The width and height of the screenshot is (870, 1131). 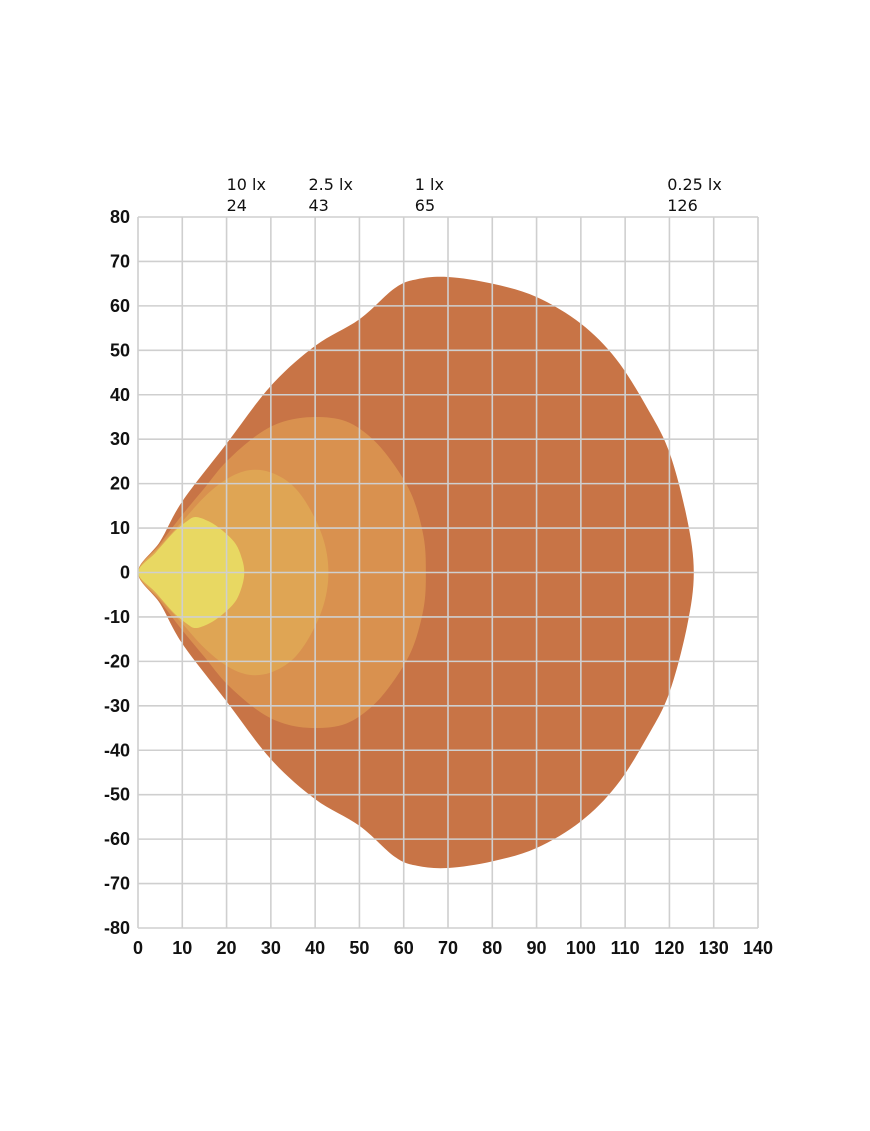 What do you see at coordinates (246, 184) in the screenshot?
I see `isolux-lux-label: 10 lx` at bounding box center [246, 184].